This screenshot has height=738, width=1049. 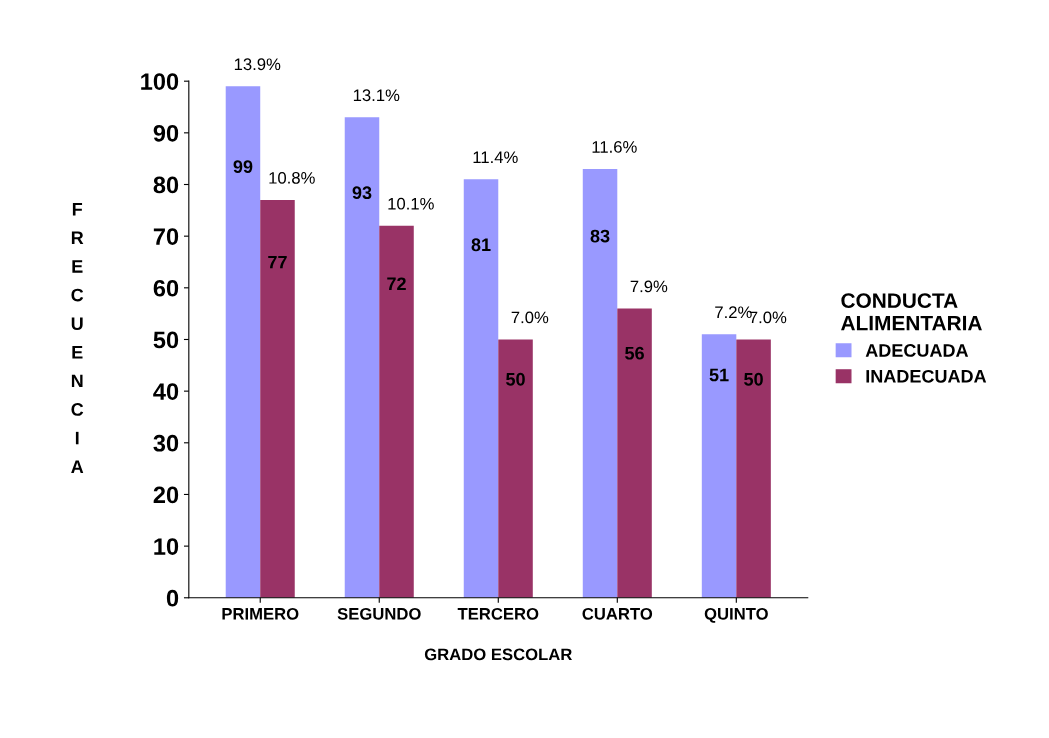 What do you see at coordinates (530, 317) in the screenshot?
I see `annotation: 7.0%` at bounding box center [530, 317].